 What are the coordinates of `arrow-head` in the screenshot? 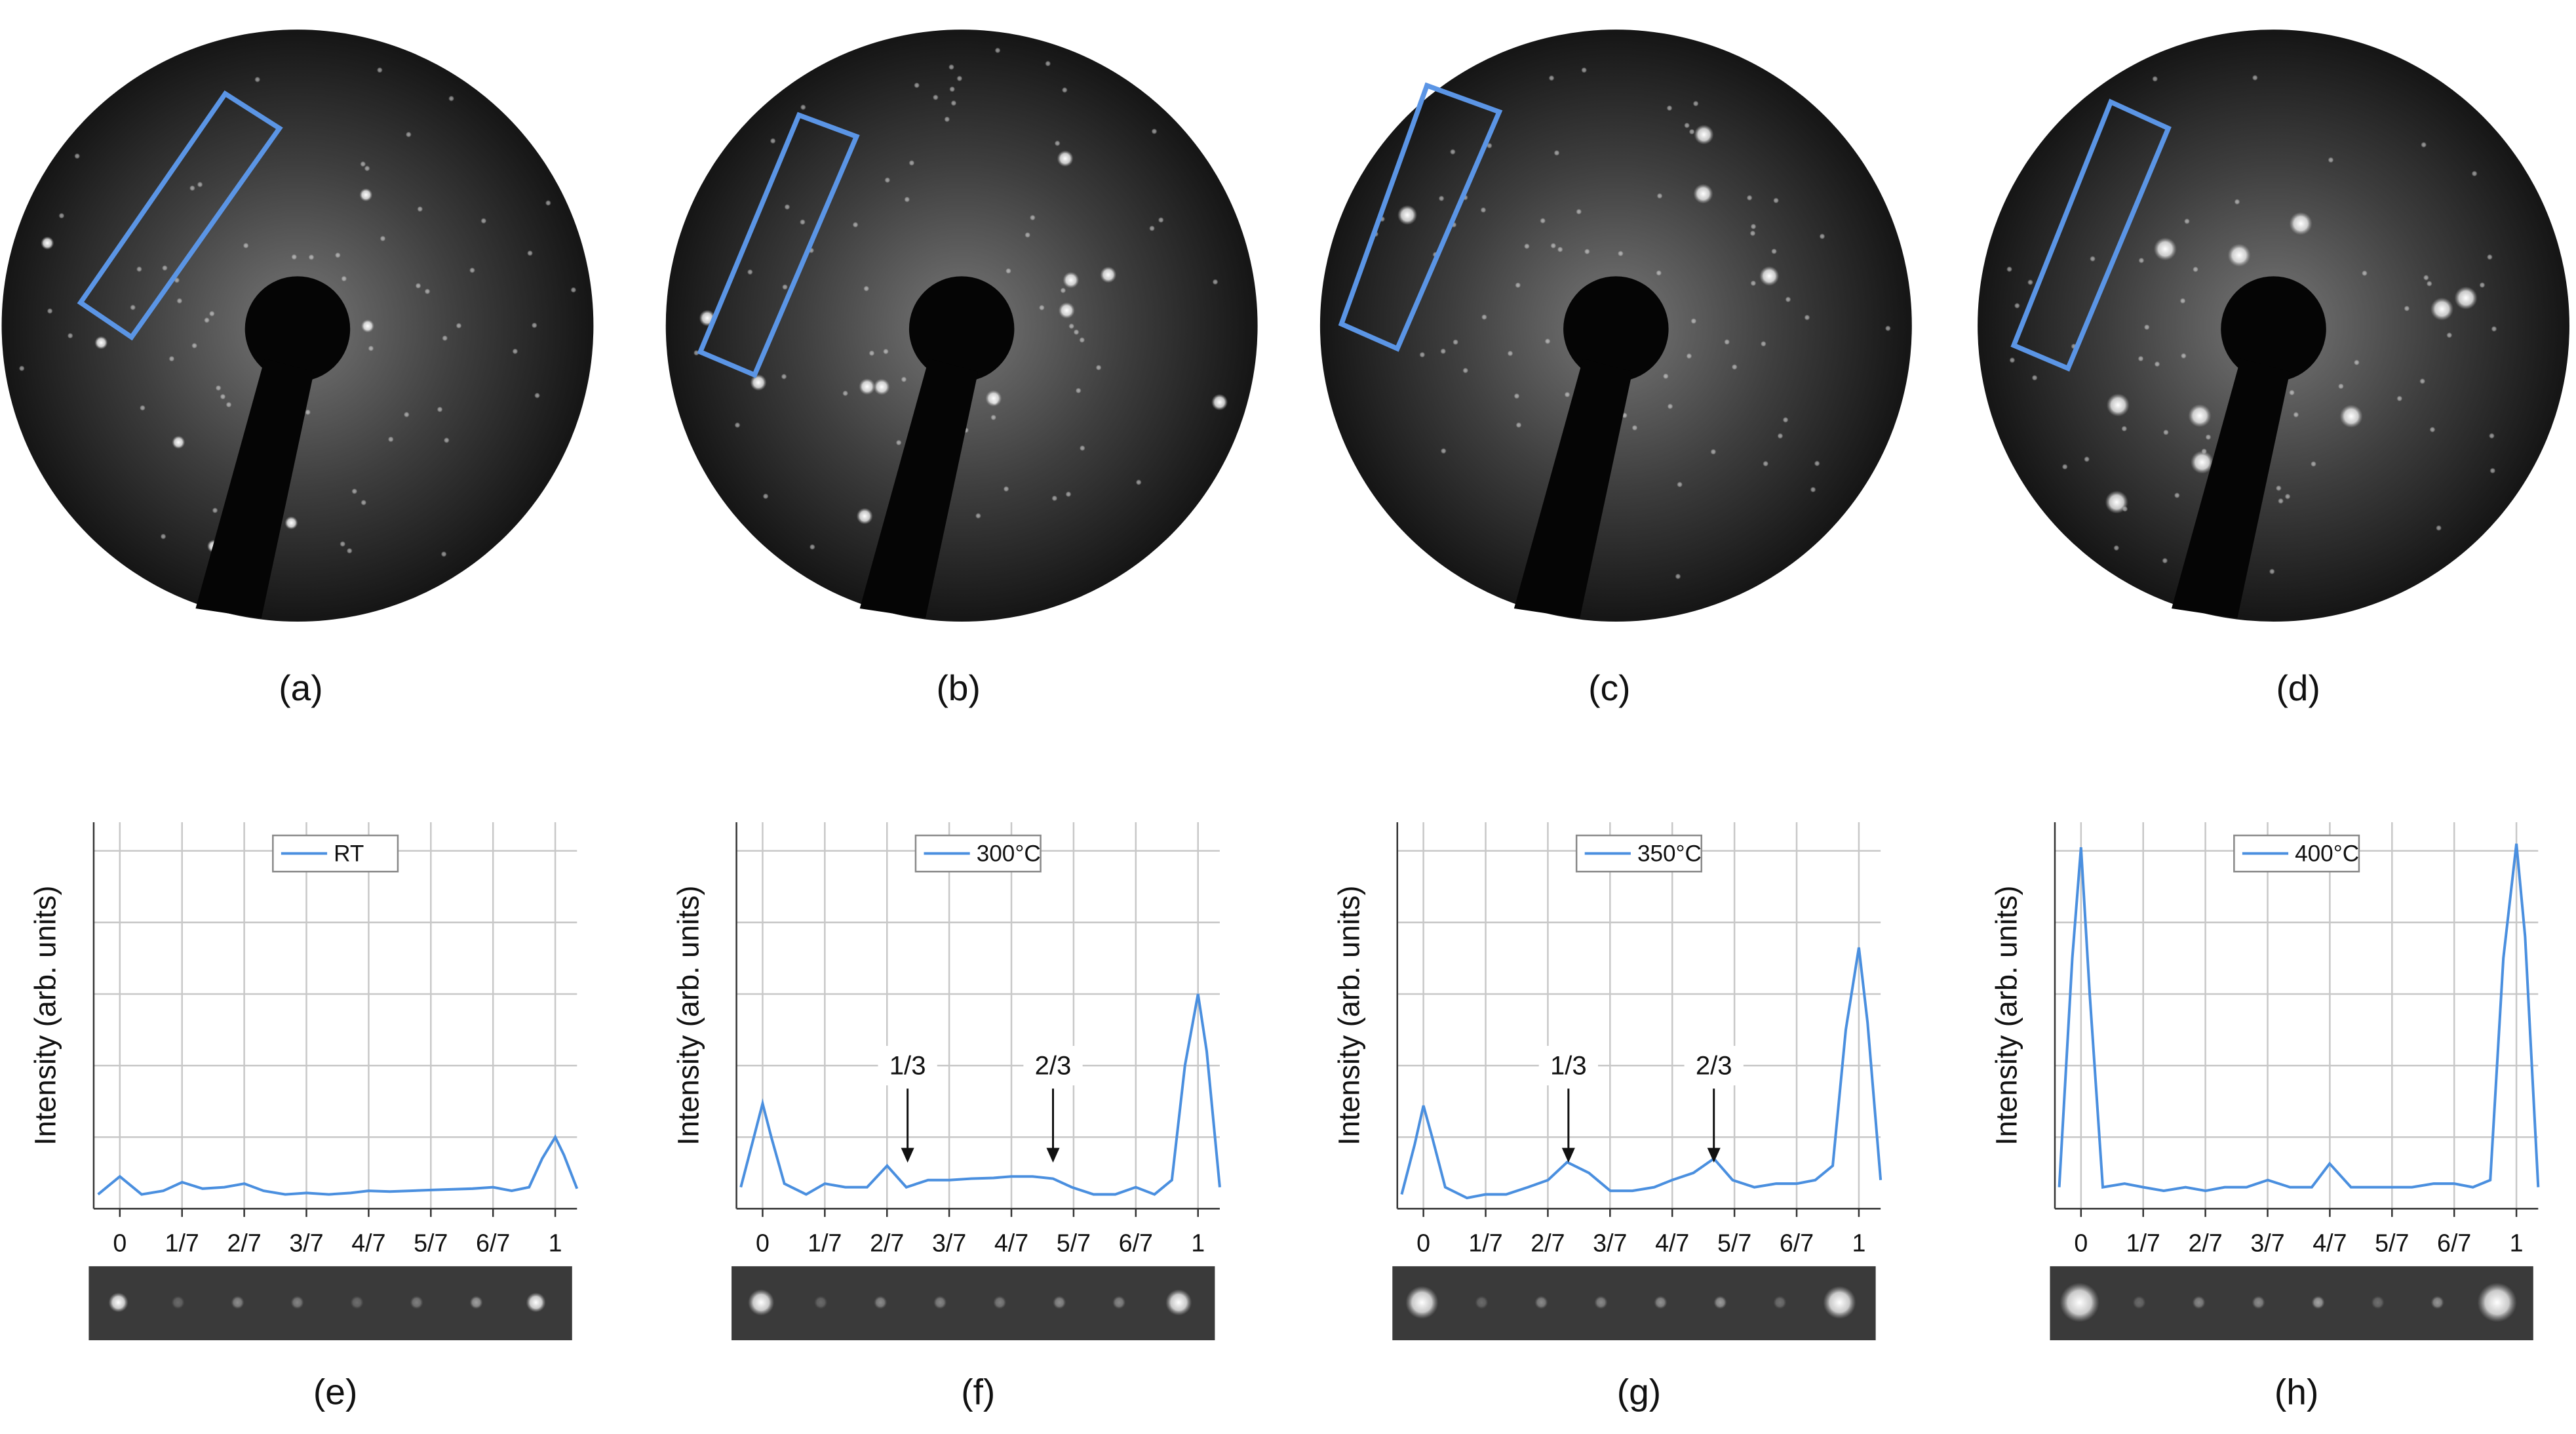 It's located at (1053, 1155).